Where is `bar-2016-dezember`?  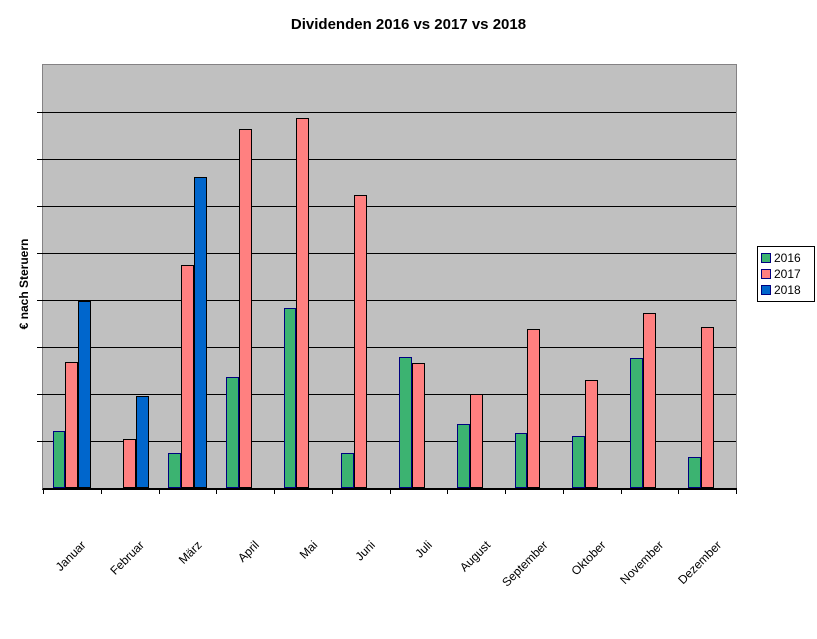 bar-2016-dezember is located at coordinates (694, 472).